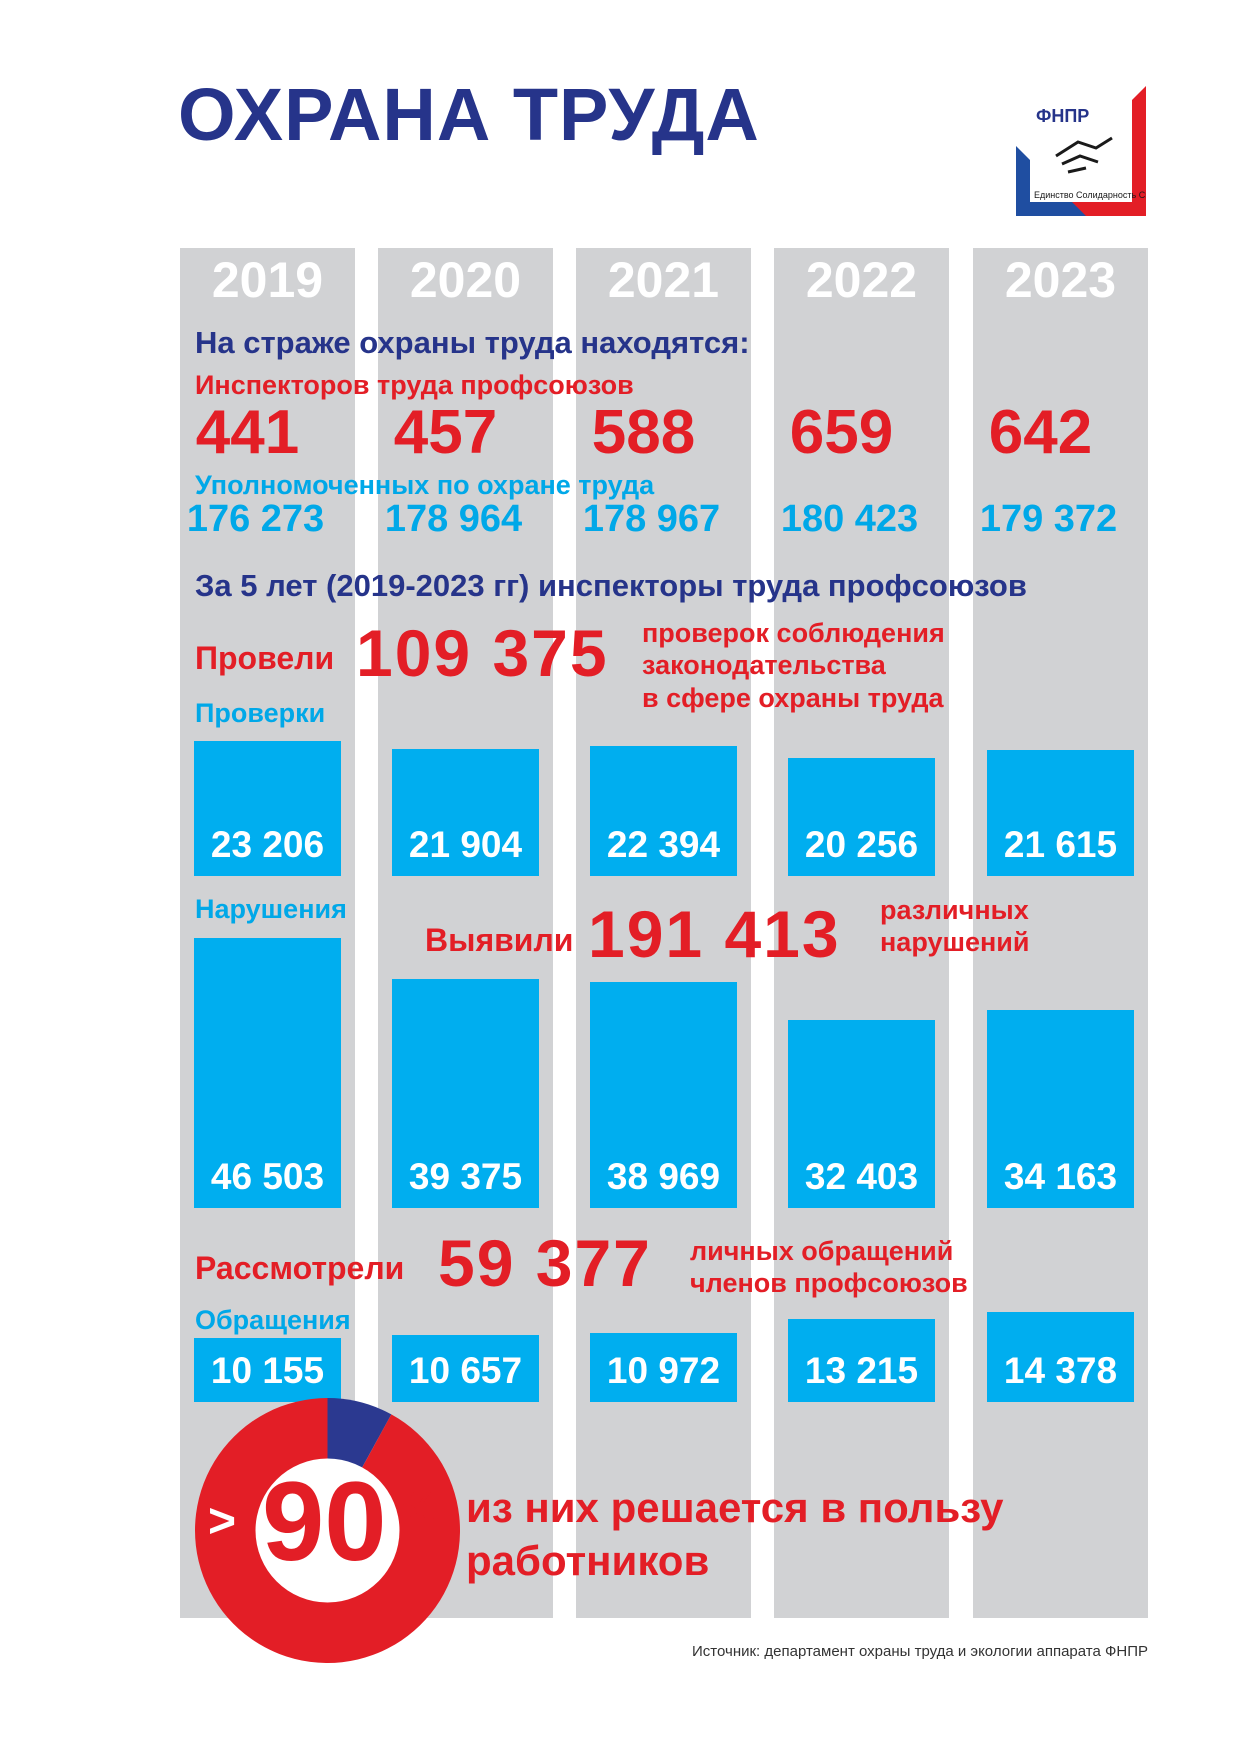  I want to click on representatives-value: 180 423, so click(849, 519).